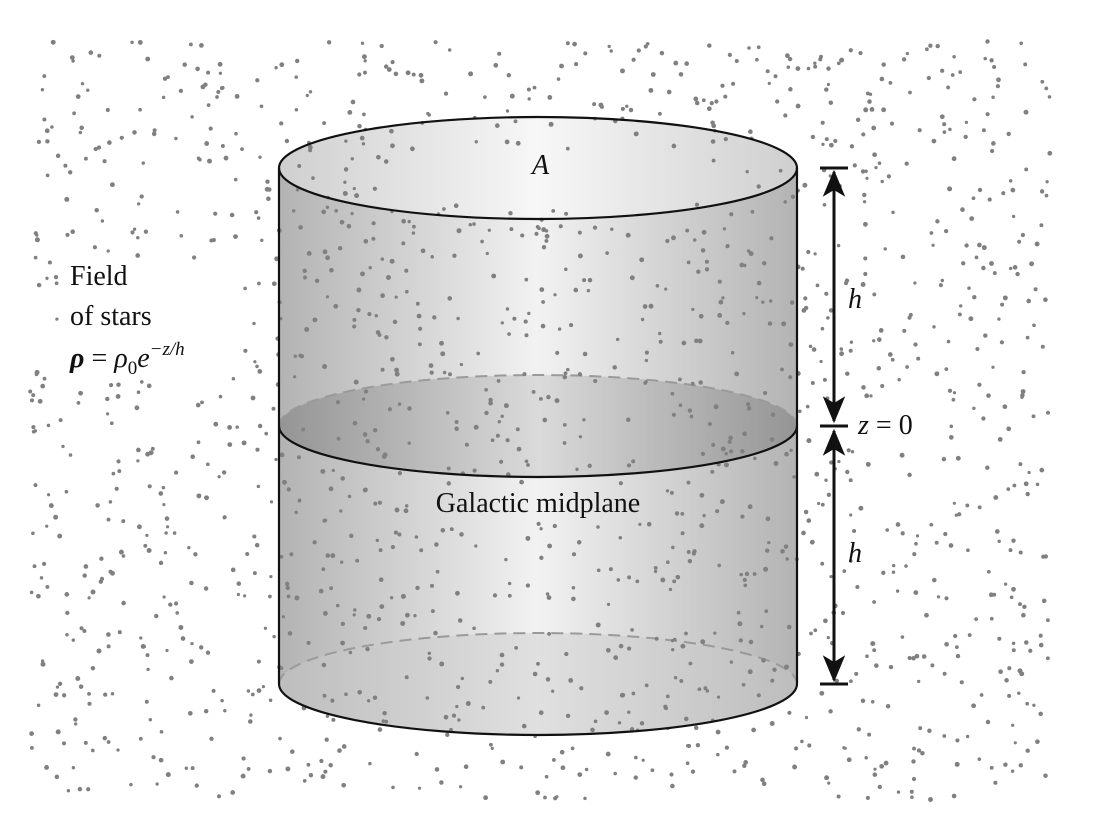  What do you see at coordinates (167, 349) in the screenshot?
I see `exponent: −z/h` at bounding box center [167, 349].